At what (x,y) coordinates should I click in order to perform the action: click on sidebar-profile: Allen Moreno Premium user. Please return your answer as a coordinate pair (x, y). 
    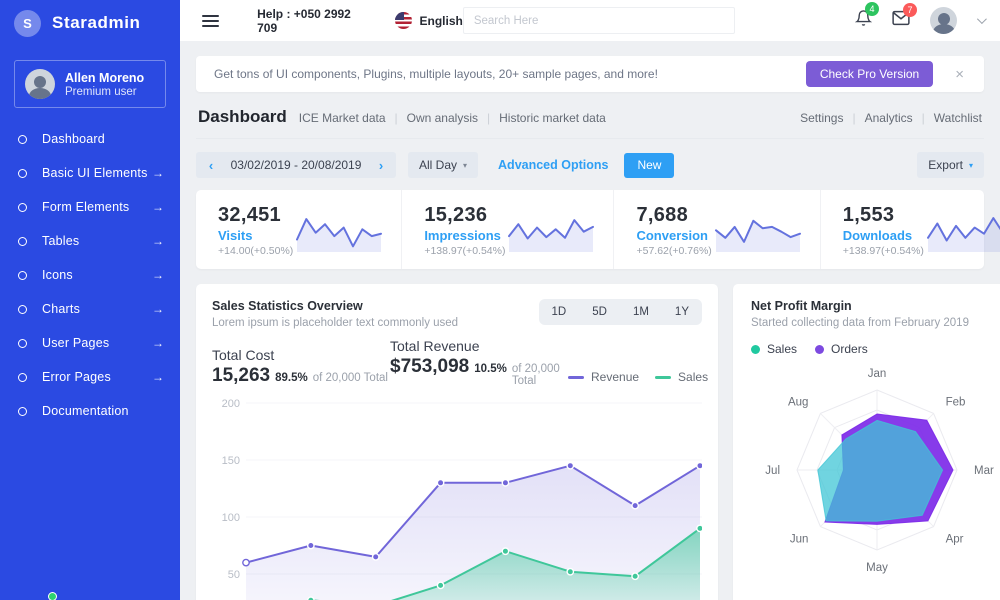
    Looking at the image, I should click on (90, 330).